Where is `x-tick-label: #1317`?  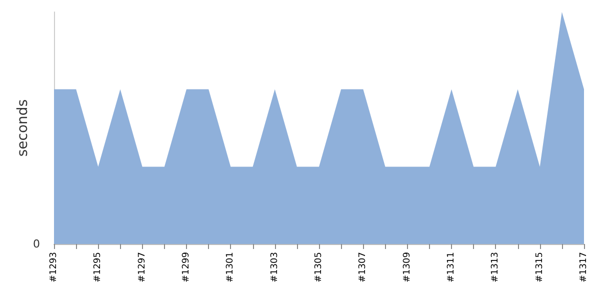 x-tick-label: #1317 is located at coordinates (584, 267).